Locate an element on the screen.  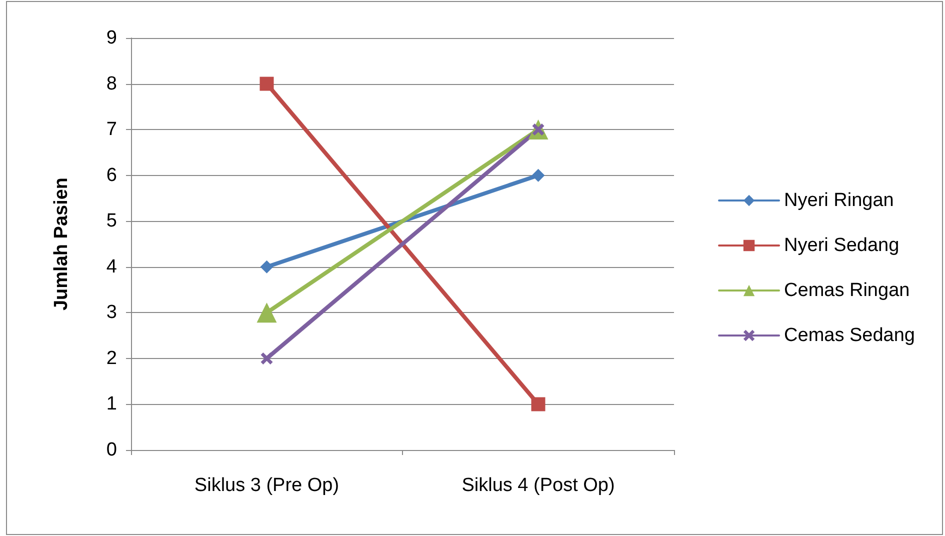
legend-label: Nyeri Ringan is located at coordinates (839, 200).